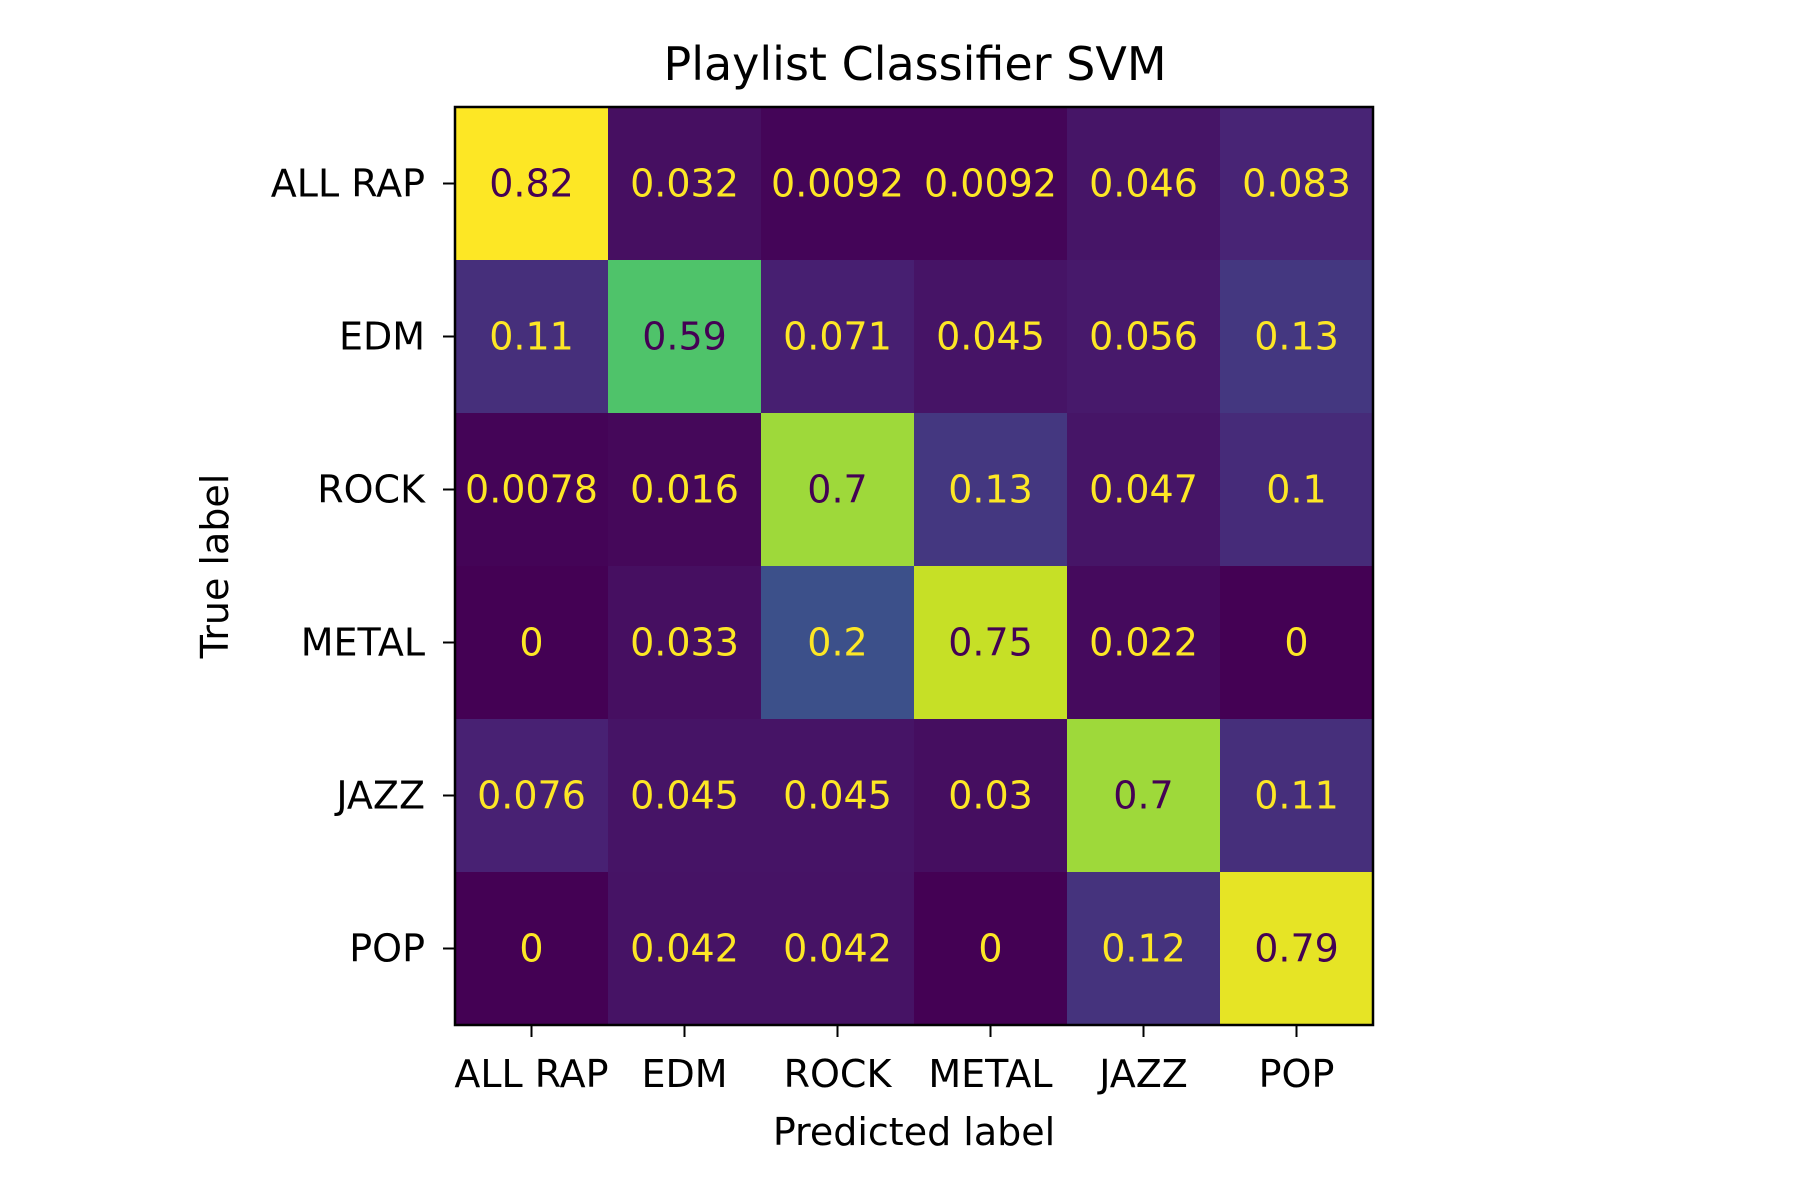  Describe the element at coordinates (363, 566) in the screenshot. I see `y-axis-ticks: ALL RAP EDM ROCK METAL JAZZ POP` at that location.